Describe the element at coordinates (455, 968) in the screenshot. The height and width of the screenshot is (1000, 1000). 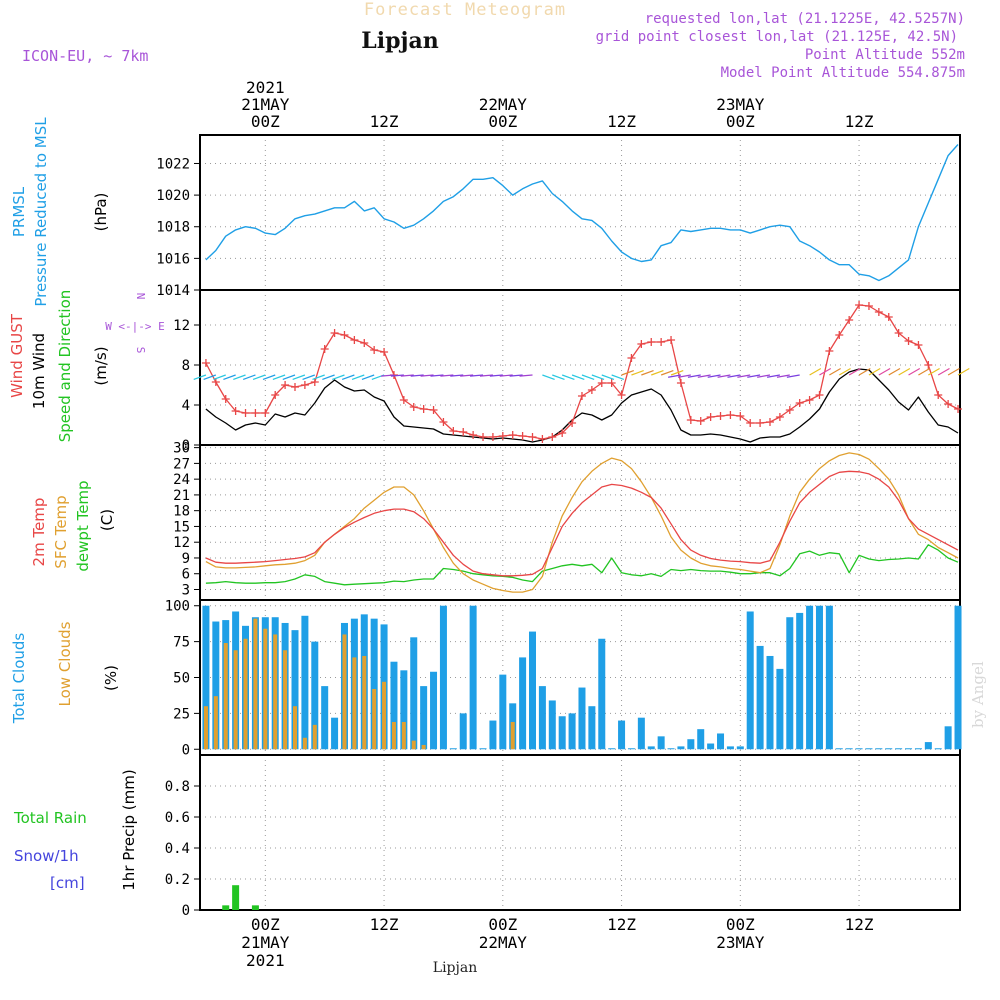
I see `footer-station: Lipjan` at that location.